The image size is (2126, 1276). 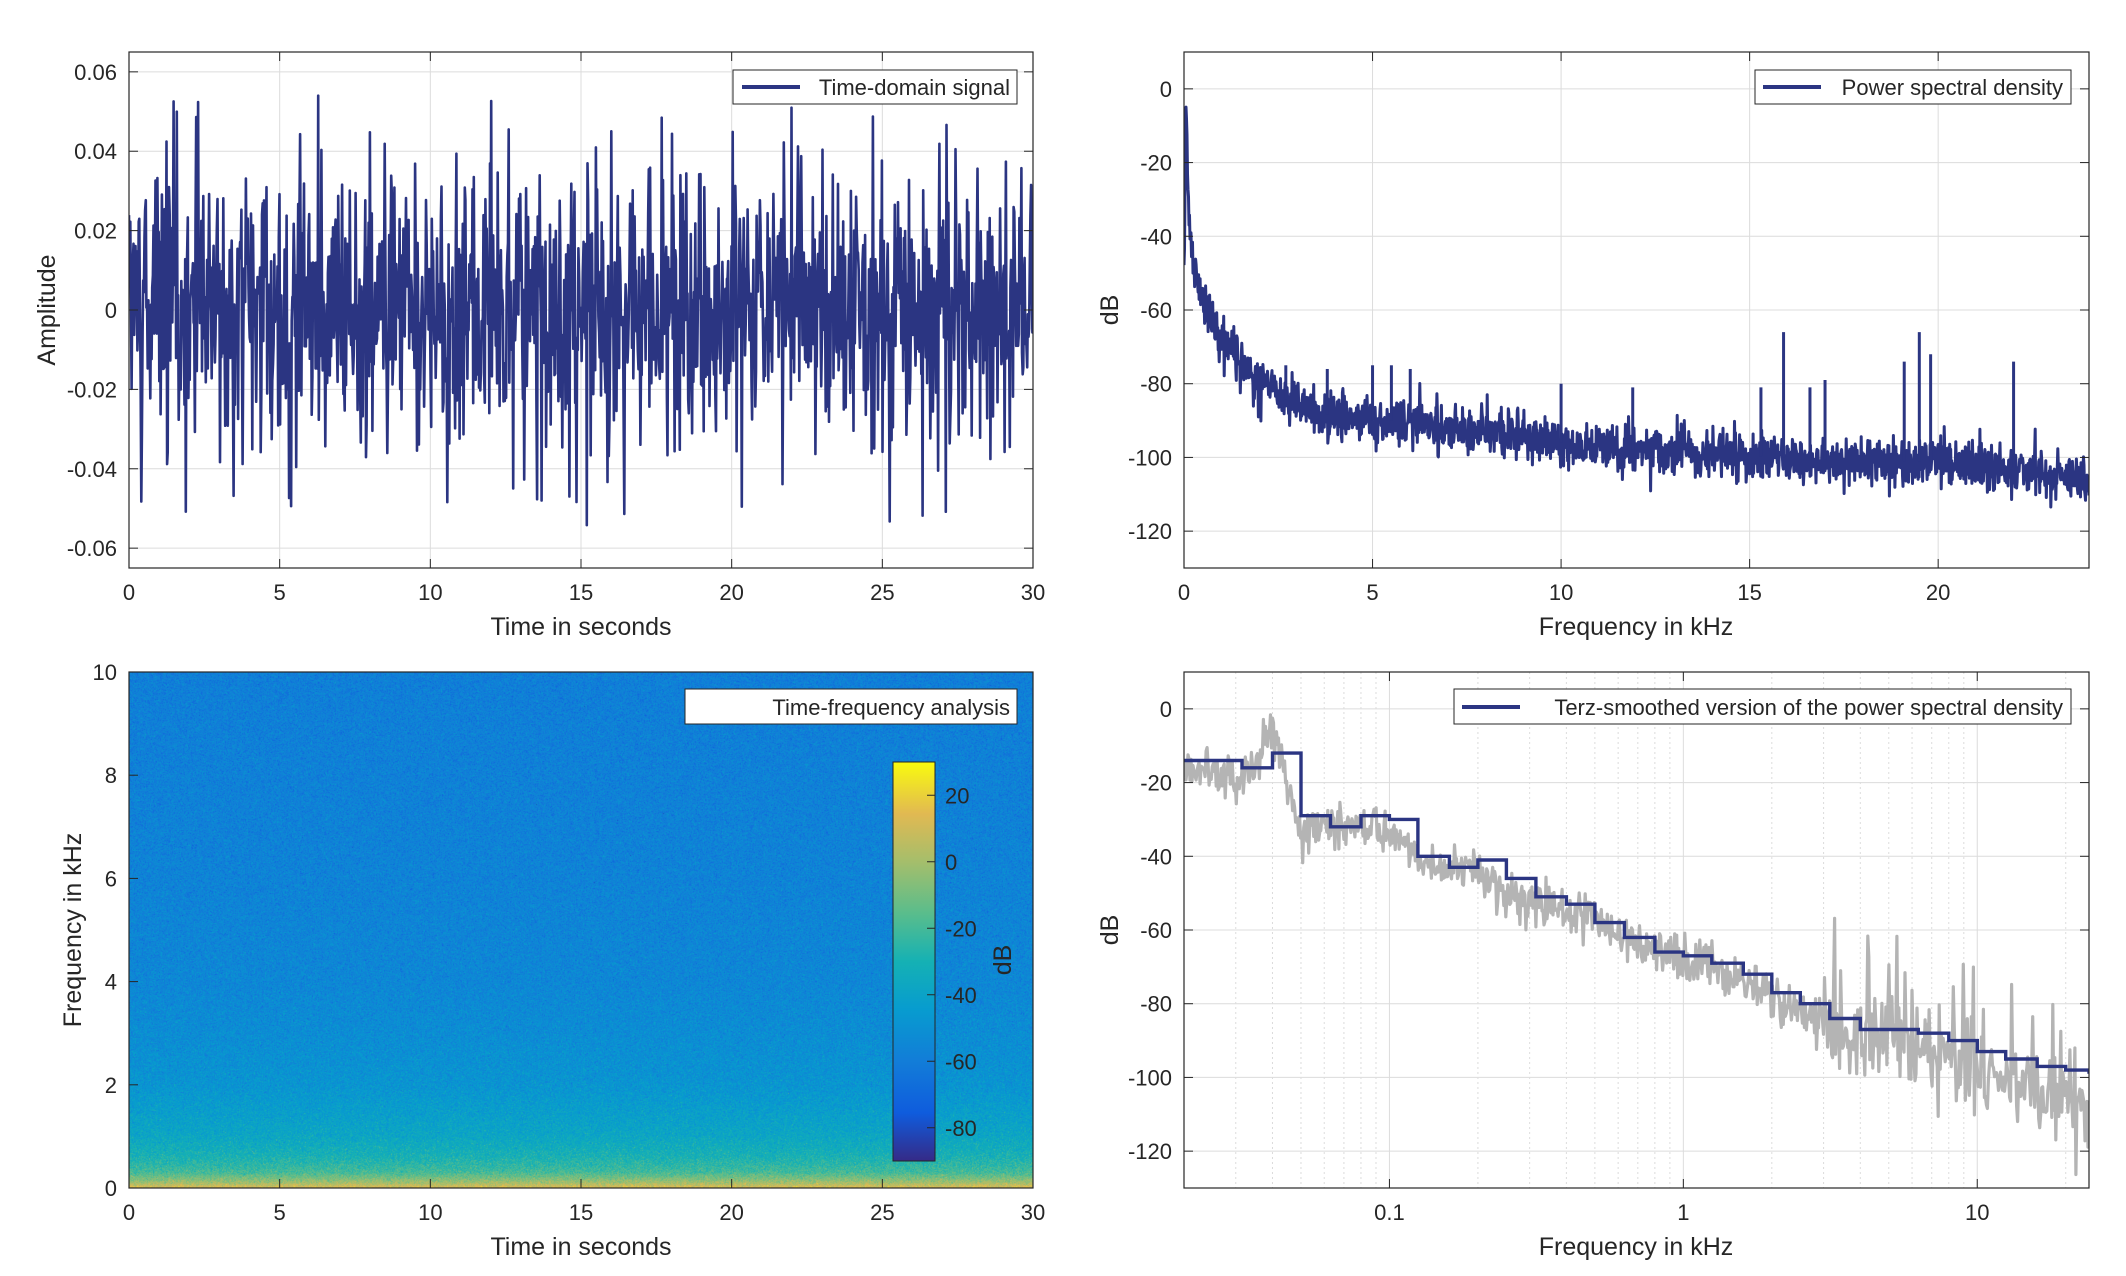 I want to click on colorbar-ticks: -80 -60 -40 -20 0 20, so click(x=952, y=962).